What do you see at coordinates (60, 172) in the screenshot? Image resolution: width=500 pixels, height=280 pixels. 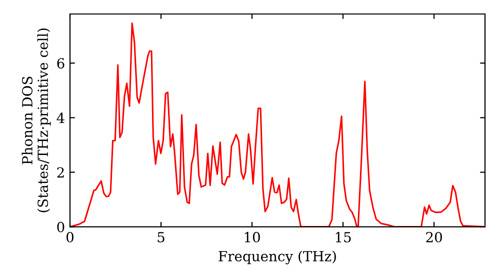 I see `y-tick-label: 2` at bounding box center [60, 172].